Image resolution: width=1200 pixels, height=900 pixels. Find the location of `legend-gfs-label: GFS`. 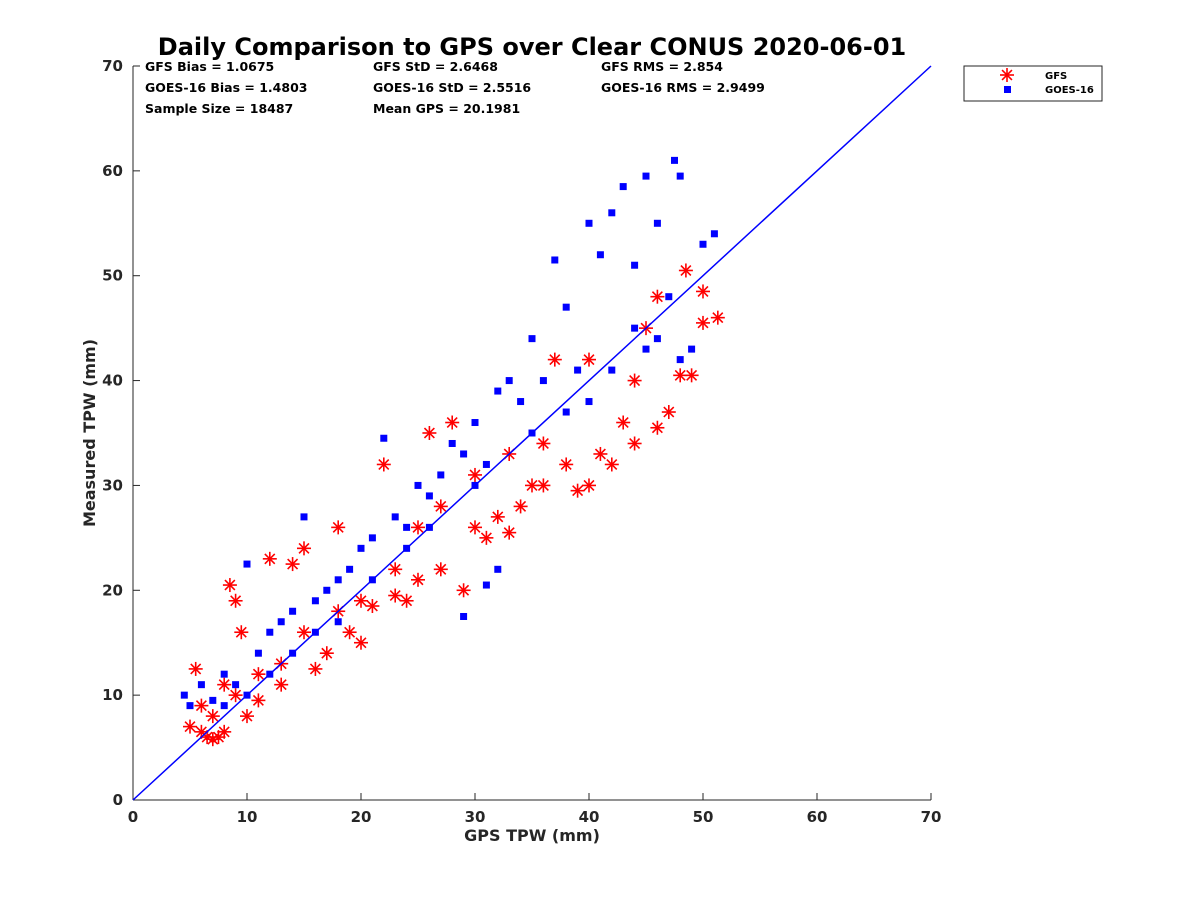

legend-gfs-label: GFS is located at coordinates (1056, 76).